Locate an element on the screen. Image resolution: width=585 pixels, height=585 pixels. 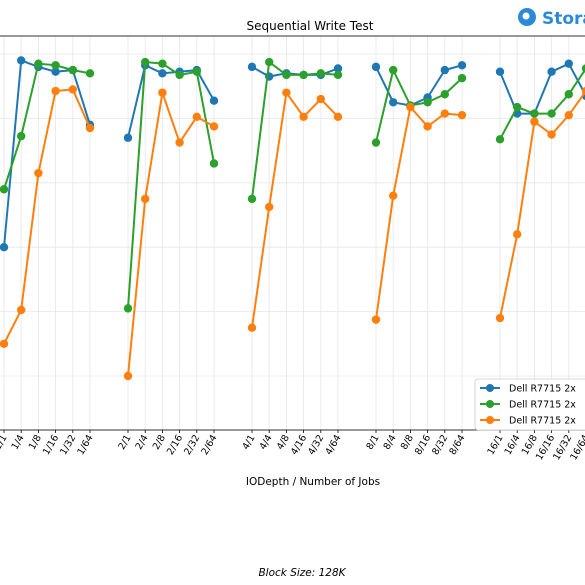
brand-text: Stora is located at coordinates (563, 19).